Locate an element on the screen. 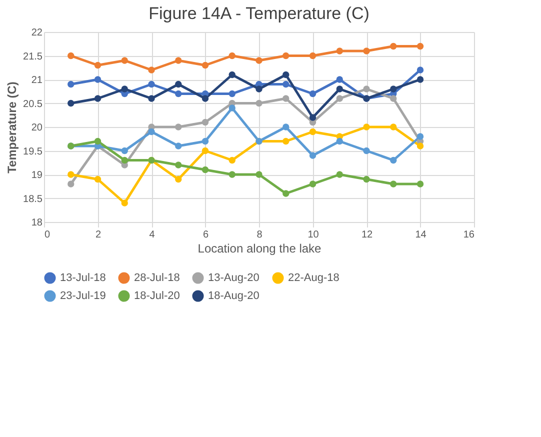 The image size is (541, 437). y-axis-title: Temperature (C) is located at coordinates (12, 128).